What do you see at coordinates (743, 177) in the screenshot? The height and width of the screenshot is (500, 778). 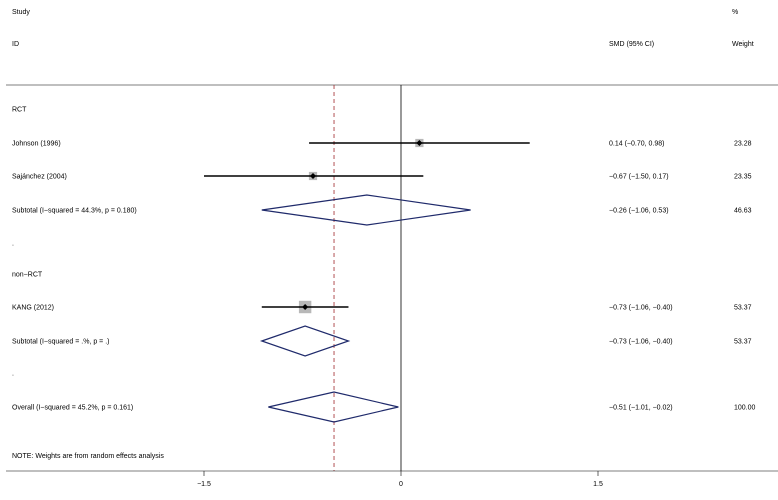 I see `weight-value: 23.35` at bounding box center [743, 177].